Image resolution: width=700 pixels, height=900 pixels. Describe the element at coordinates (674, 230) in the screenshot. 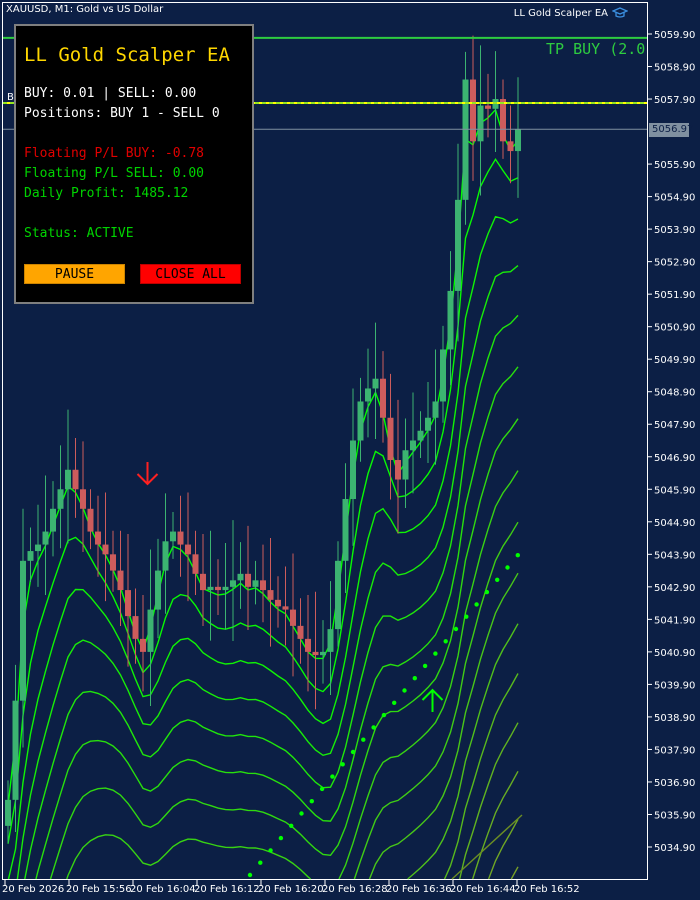

I see `y-tick-label: 5053.90` at that location.